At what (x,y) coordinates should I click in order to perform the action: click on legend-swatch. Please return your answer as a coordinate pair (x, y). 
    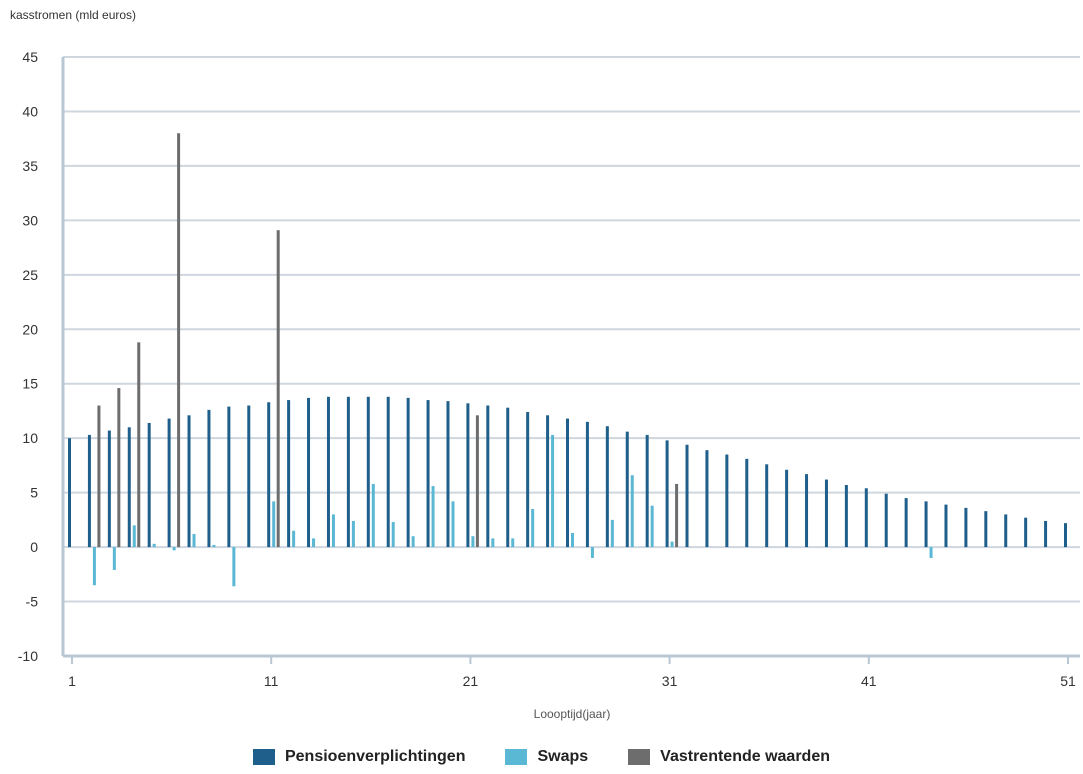
    Looking at the image, I should click on (516, 757).